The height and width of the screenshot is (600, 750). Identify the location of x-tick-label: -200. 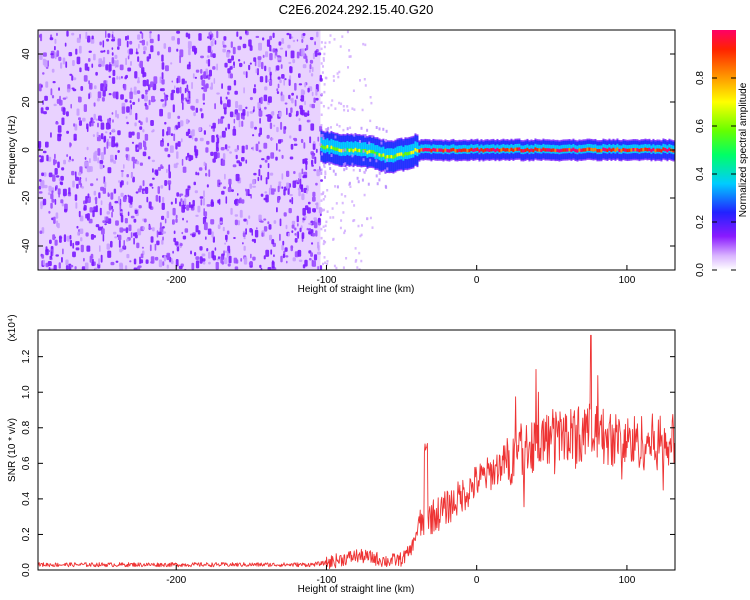
(176, 280).